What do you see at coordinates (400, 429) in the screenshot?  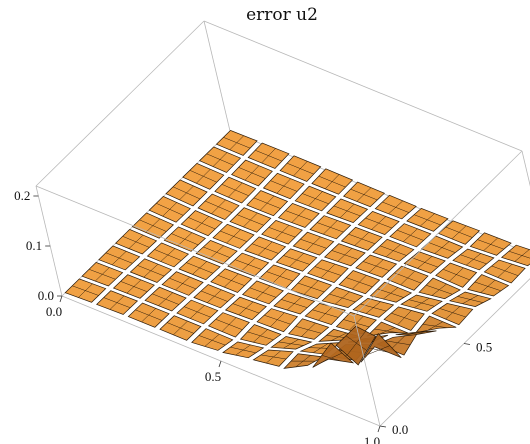 I see `y-tick-label: 0.0` at bounding box center [400, 429].